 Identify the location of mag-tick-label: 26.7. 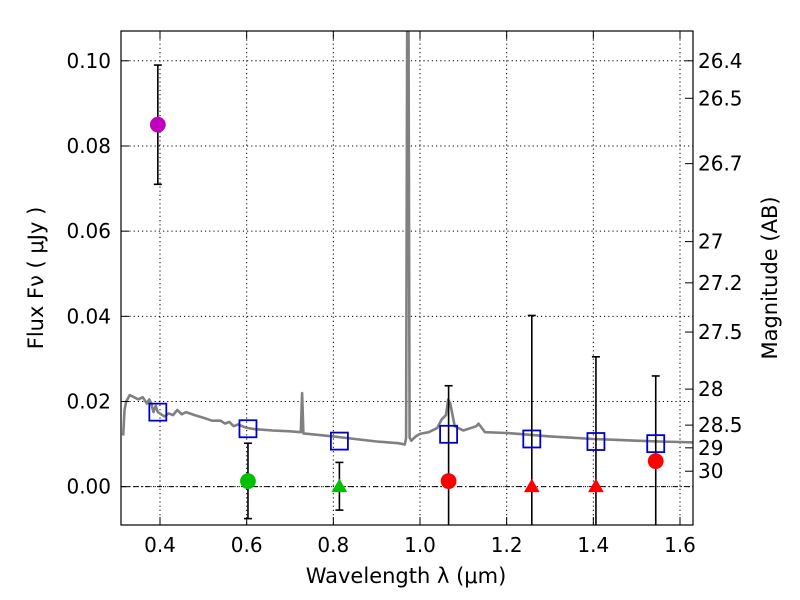
(720, 164).